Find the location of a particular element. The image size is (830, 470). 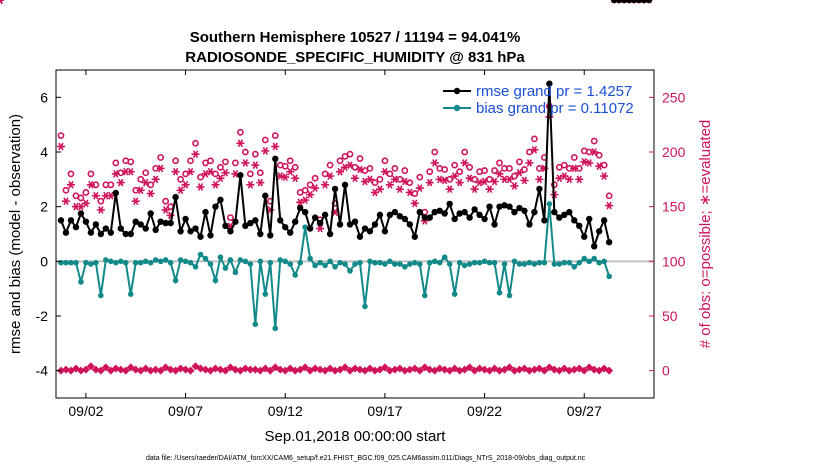

y-axis-label-left: rmse and bias (model - observation) is located at coordinates (15, 234).